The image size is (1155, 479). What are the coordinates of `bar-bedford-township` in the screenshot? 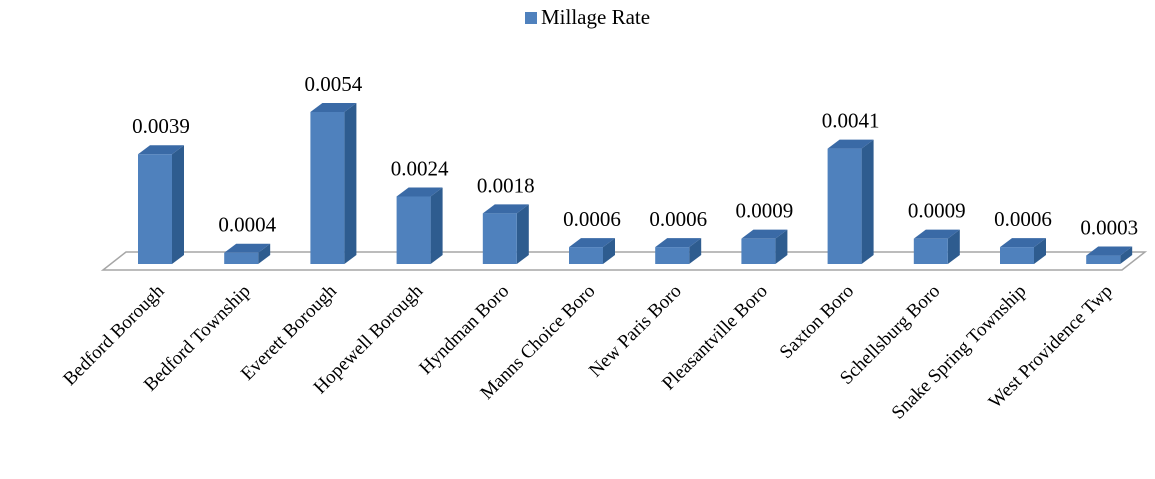 It's located at (247, 253).